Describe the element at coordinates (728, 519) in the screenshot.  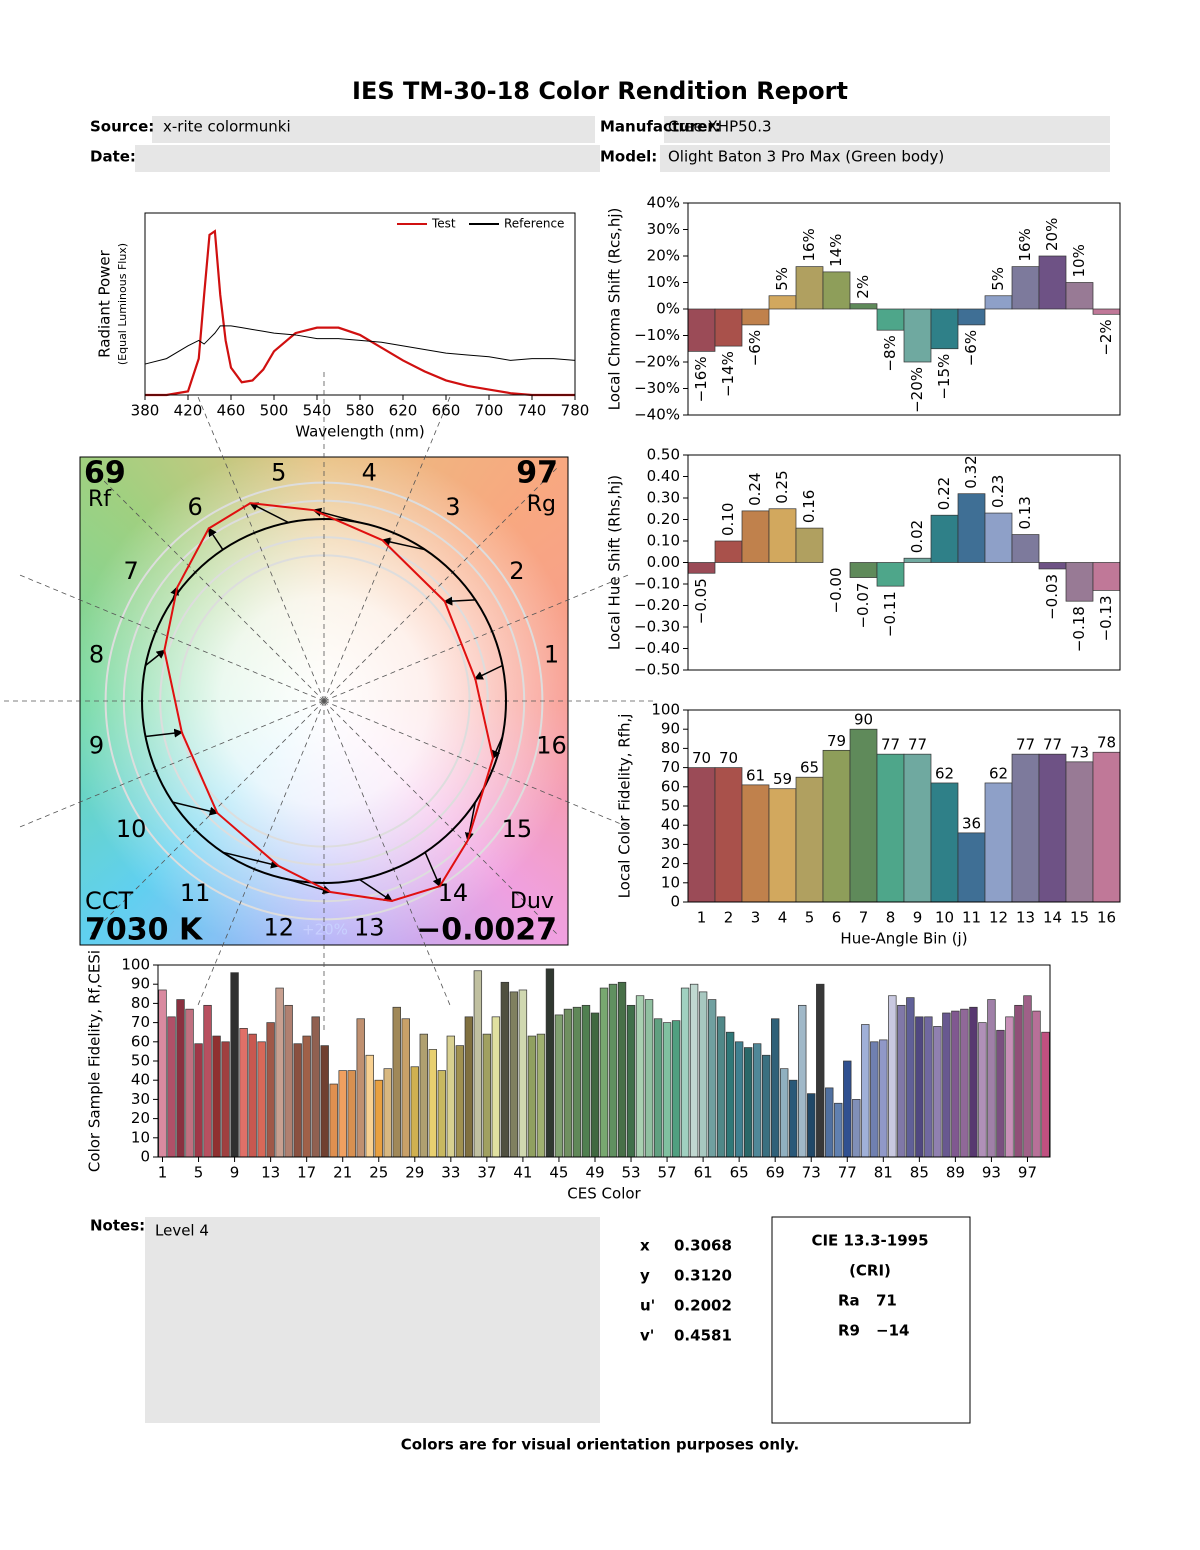
I see `value-label: 0.10` at that location.